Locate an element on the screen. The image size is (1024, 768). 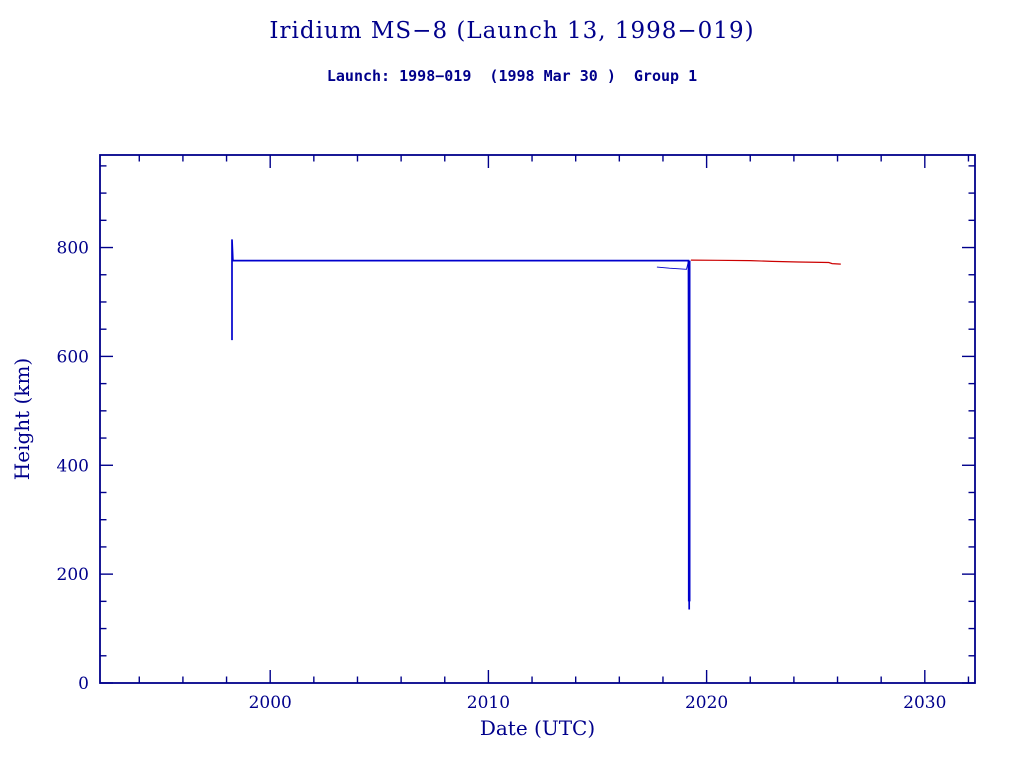
x-tick-label: 2020 is located at coordinates (706, 703).